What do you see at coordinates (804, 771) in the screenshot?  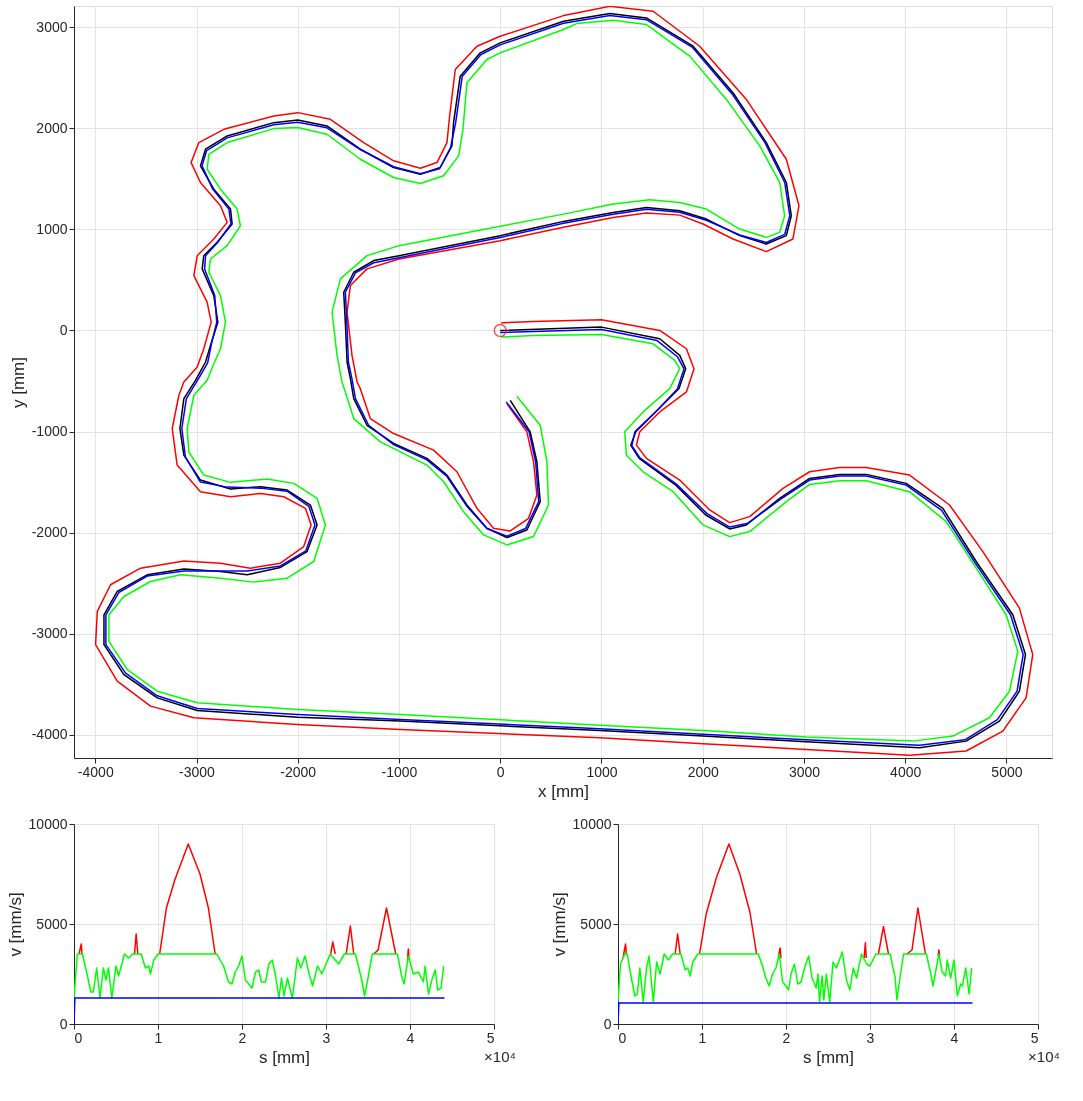 I see `x-tick-label: 3000` at bounding box center [804, 771].